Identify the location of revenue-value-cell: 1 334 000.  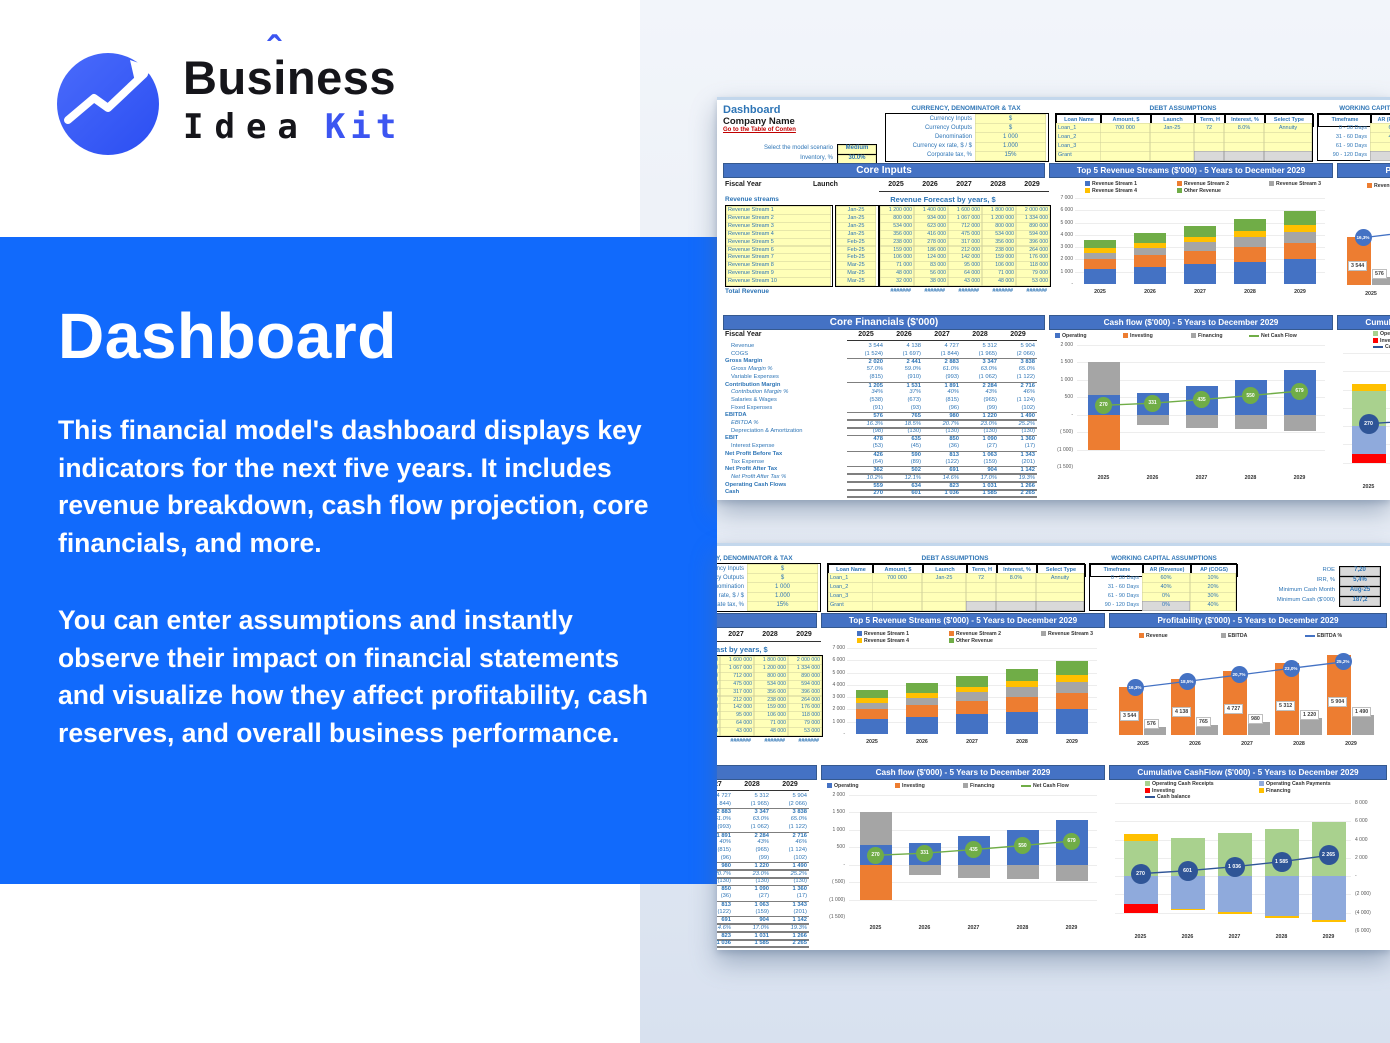
(1033, 218).